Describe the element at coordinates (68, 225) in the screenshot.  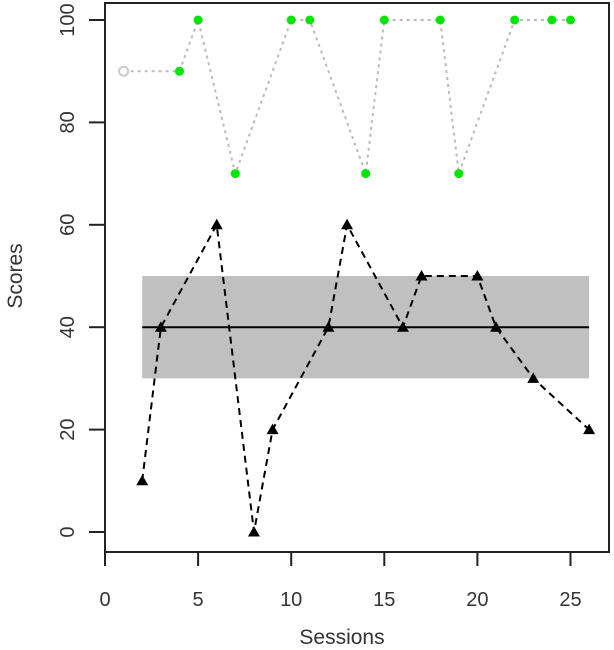
I see `y-tick-label: 60` at that location.